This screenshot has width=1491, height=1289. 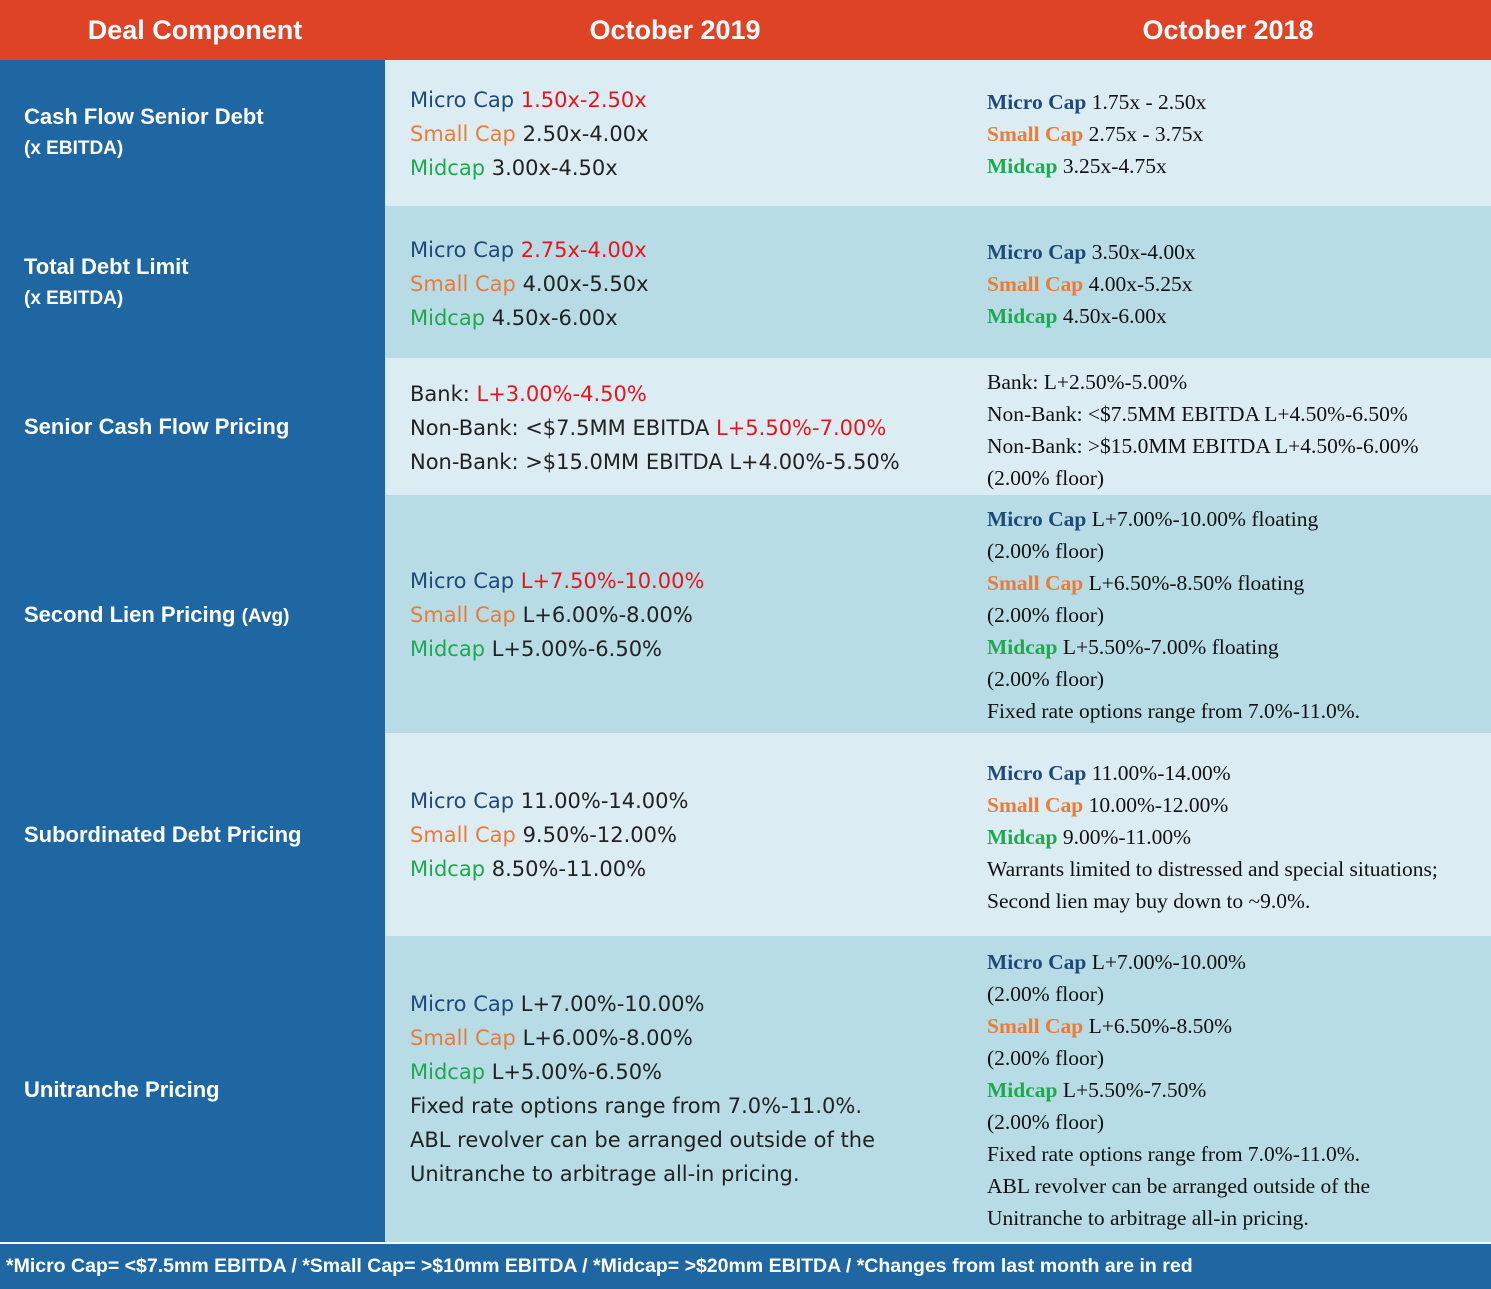 I want to click on value: 2.50x-4.00x, so click(x=585, y=134).